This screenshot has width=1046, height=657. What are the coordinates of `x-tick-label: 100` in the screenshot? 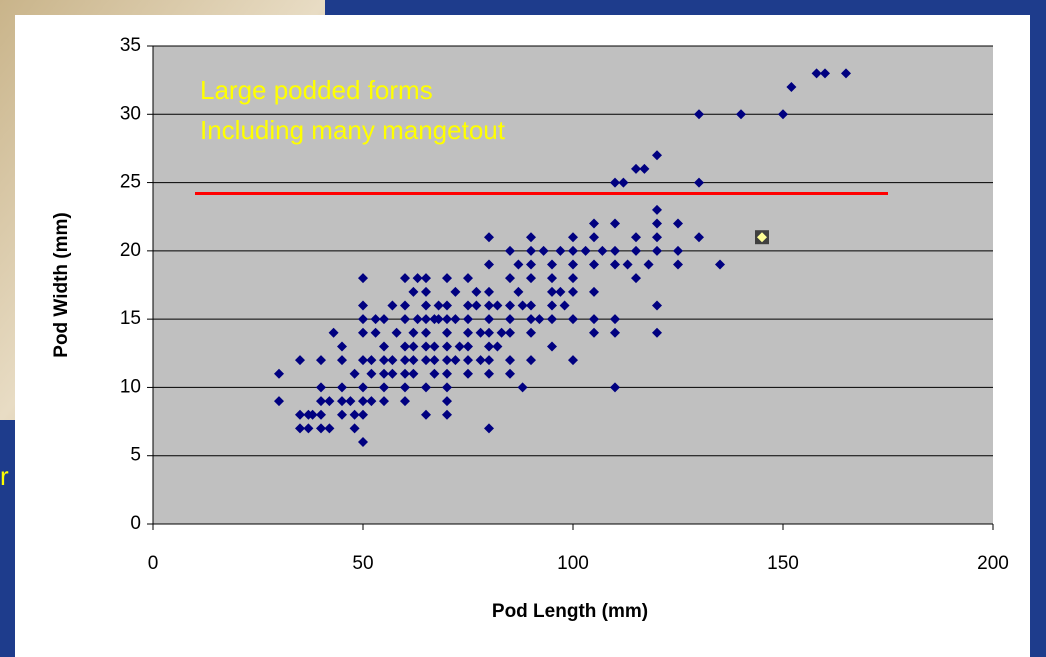 It's located at (573, 563).